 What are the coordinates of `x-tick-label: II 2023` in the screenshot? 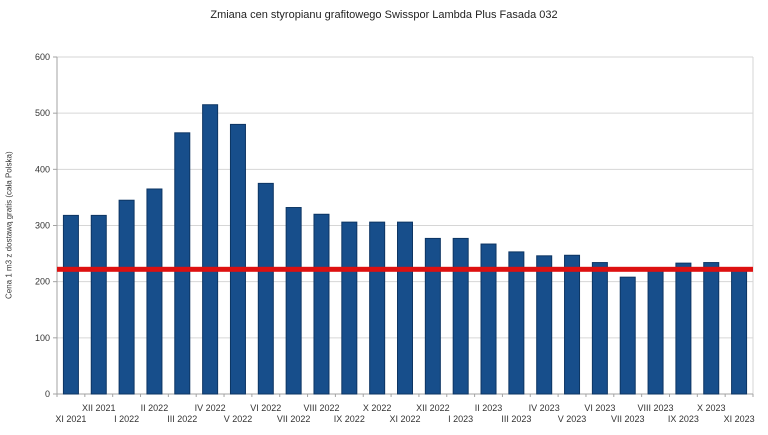 It's located at (489, 408).